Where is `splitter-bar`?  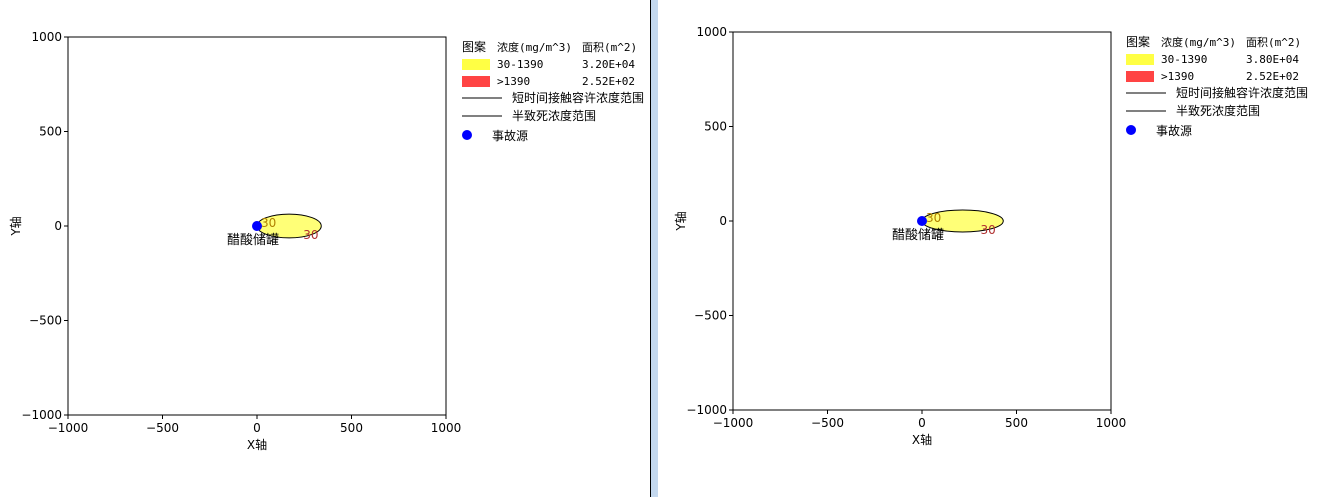
splitter-bar is located at coordinates (654, 248).